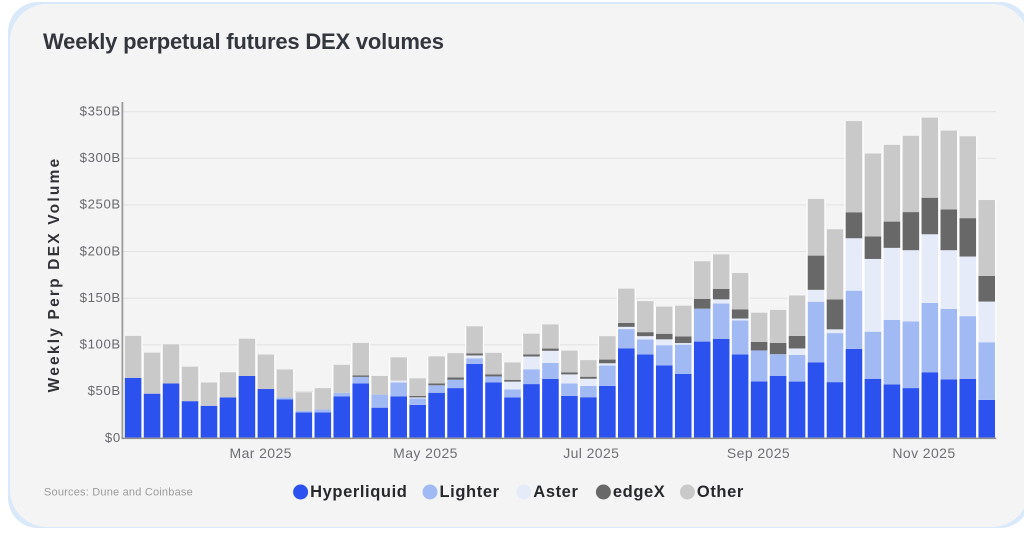  Describe the element at coordinates (100, 111) in the screenshot. I see `svg-text: $350B` at that location.